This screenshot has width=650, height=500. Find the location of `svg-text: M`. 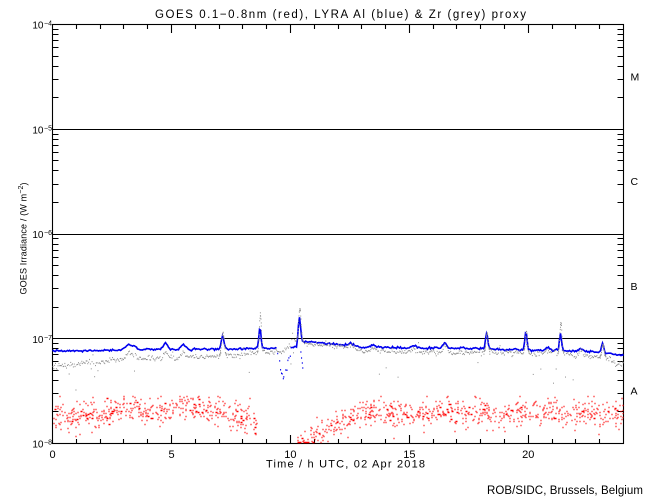

svg-text: M is located at coordinates (635, 77).